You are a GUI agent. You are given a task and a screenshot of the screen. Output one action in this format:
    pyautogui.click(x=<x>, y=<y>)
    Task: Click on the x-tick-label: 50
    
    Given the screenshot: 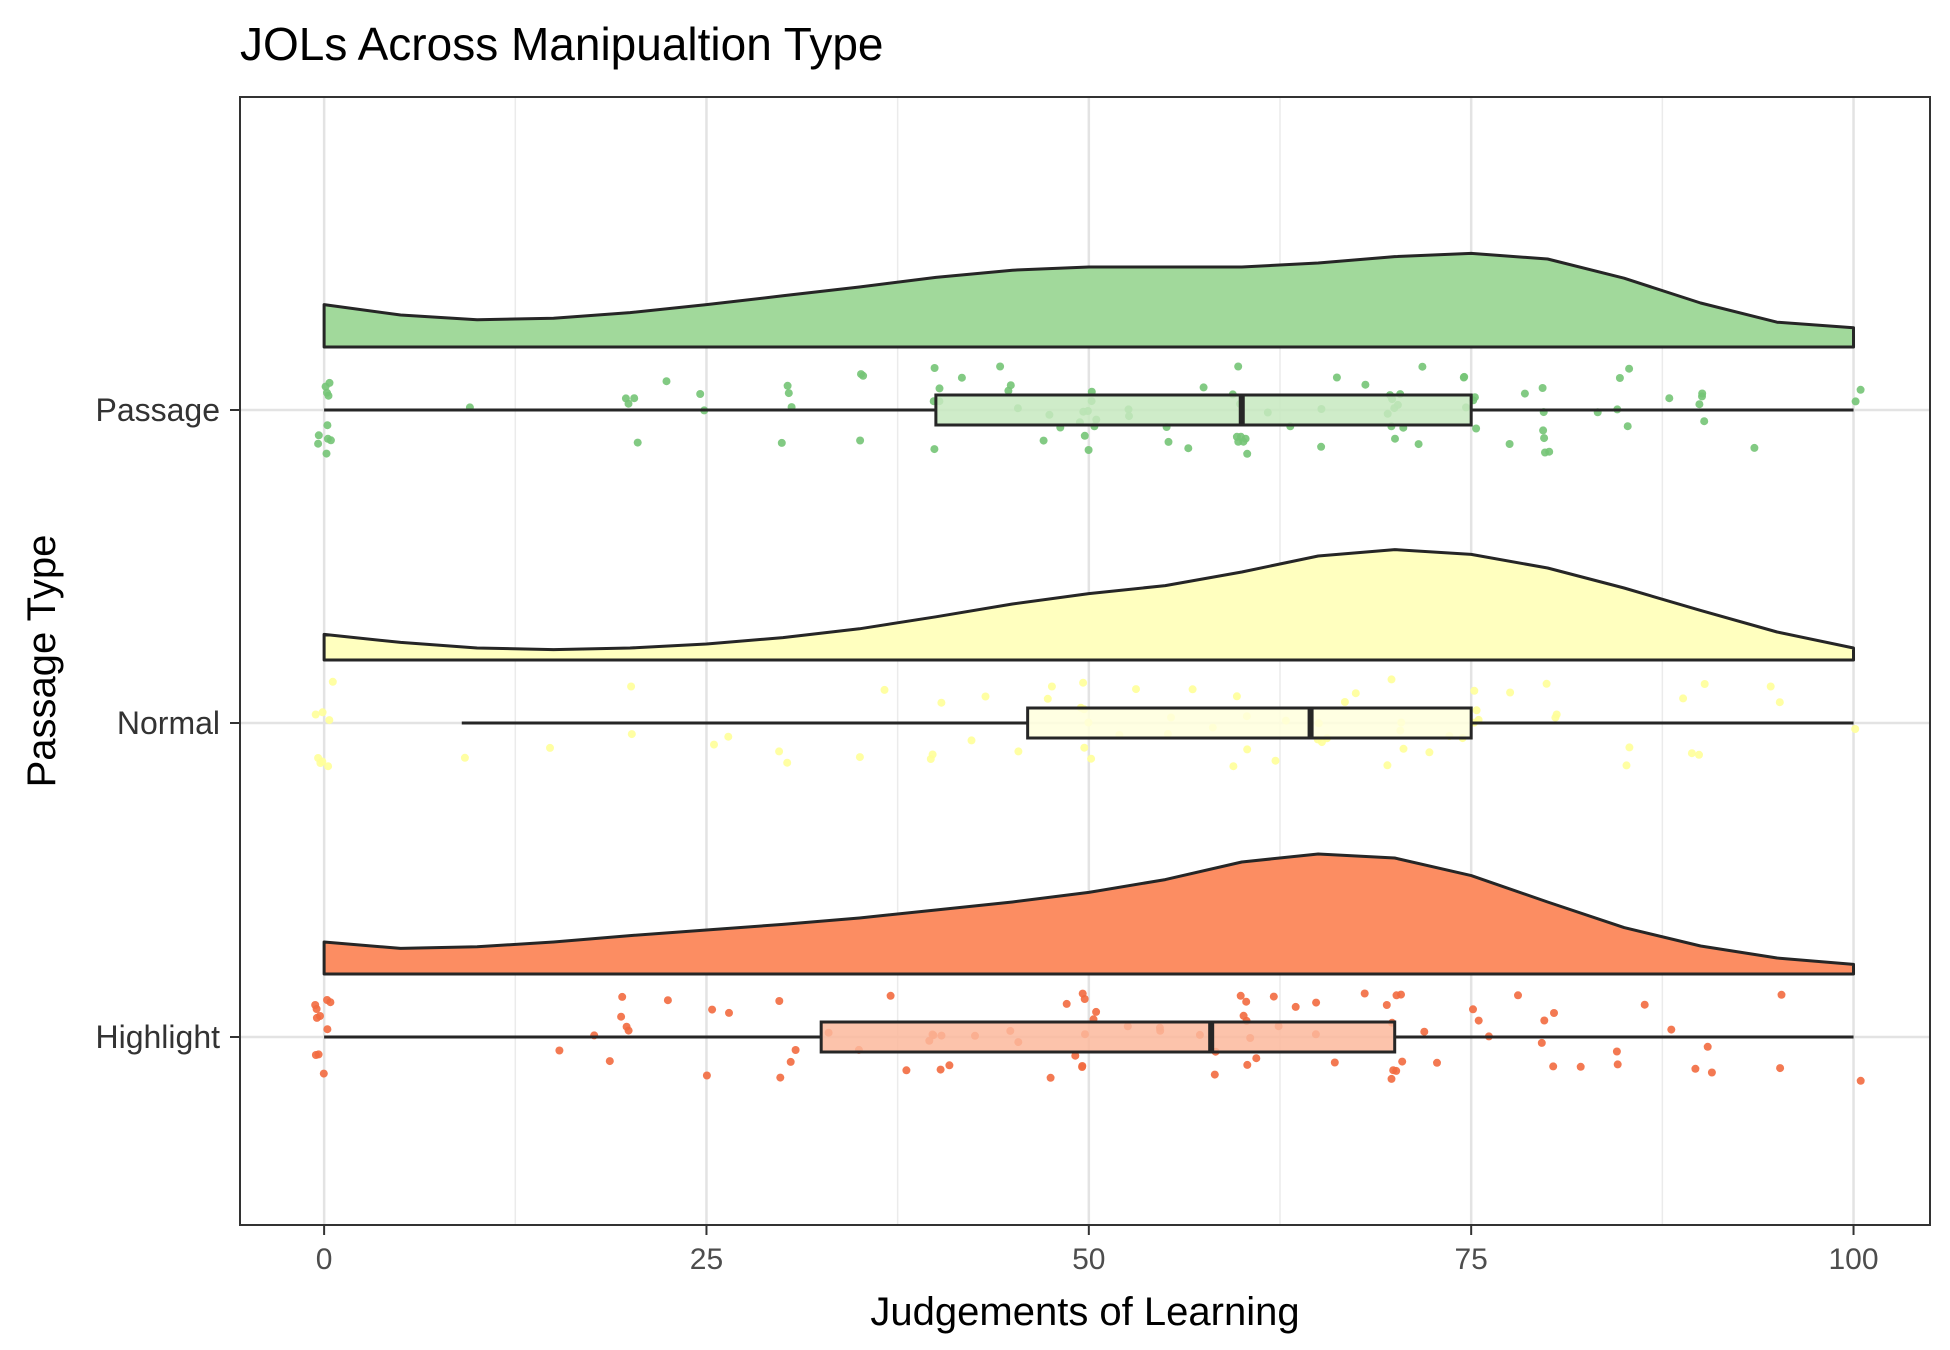 What is the action you would take?
    pyautogui.click(x=1088, y=1259)
    